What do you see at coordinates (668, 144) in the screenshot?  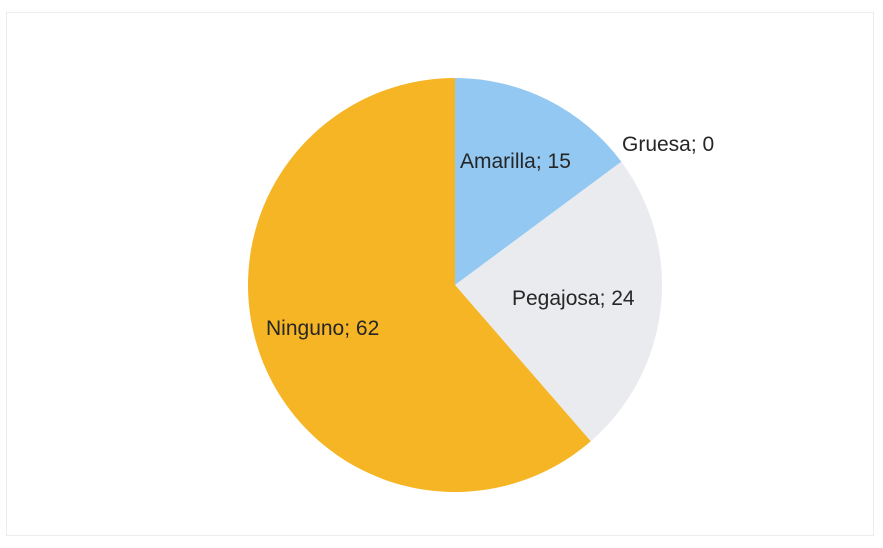 I see `slice-label-gruesa: Gruesa; 0` at bounding box center [668, 144].